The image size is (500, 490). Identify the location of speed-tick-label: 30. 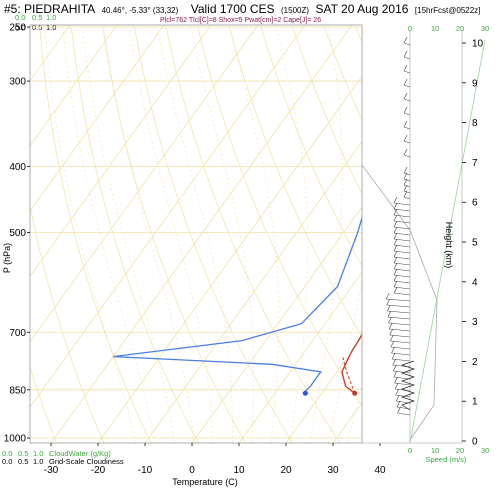
(485, 450).